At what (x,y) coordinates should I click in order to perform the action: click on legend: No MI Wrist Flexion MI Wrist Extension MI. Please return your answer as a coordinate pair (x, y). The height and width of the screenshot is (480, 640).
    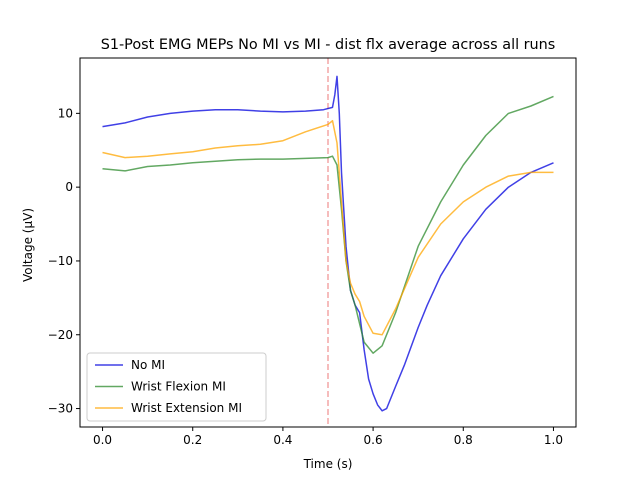
    Looking at the image, I should click on (176, 387).